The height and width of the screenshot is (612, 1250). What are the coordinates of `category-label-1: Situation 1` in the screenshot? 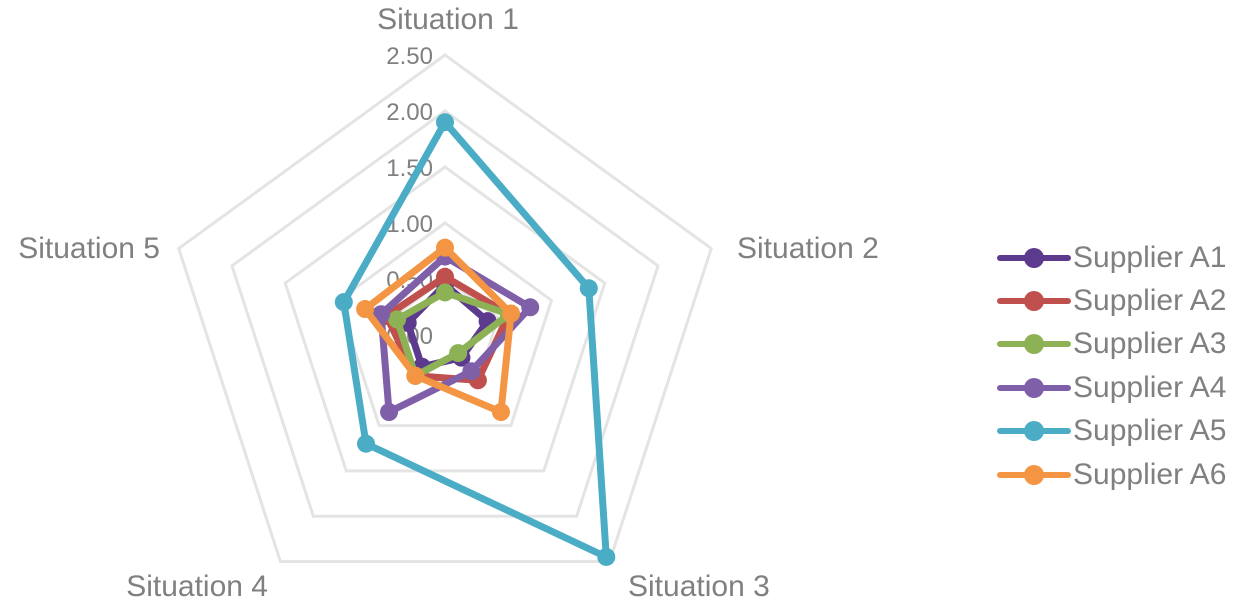 It's located at (448, 19).